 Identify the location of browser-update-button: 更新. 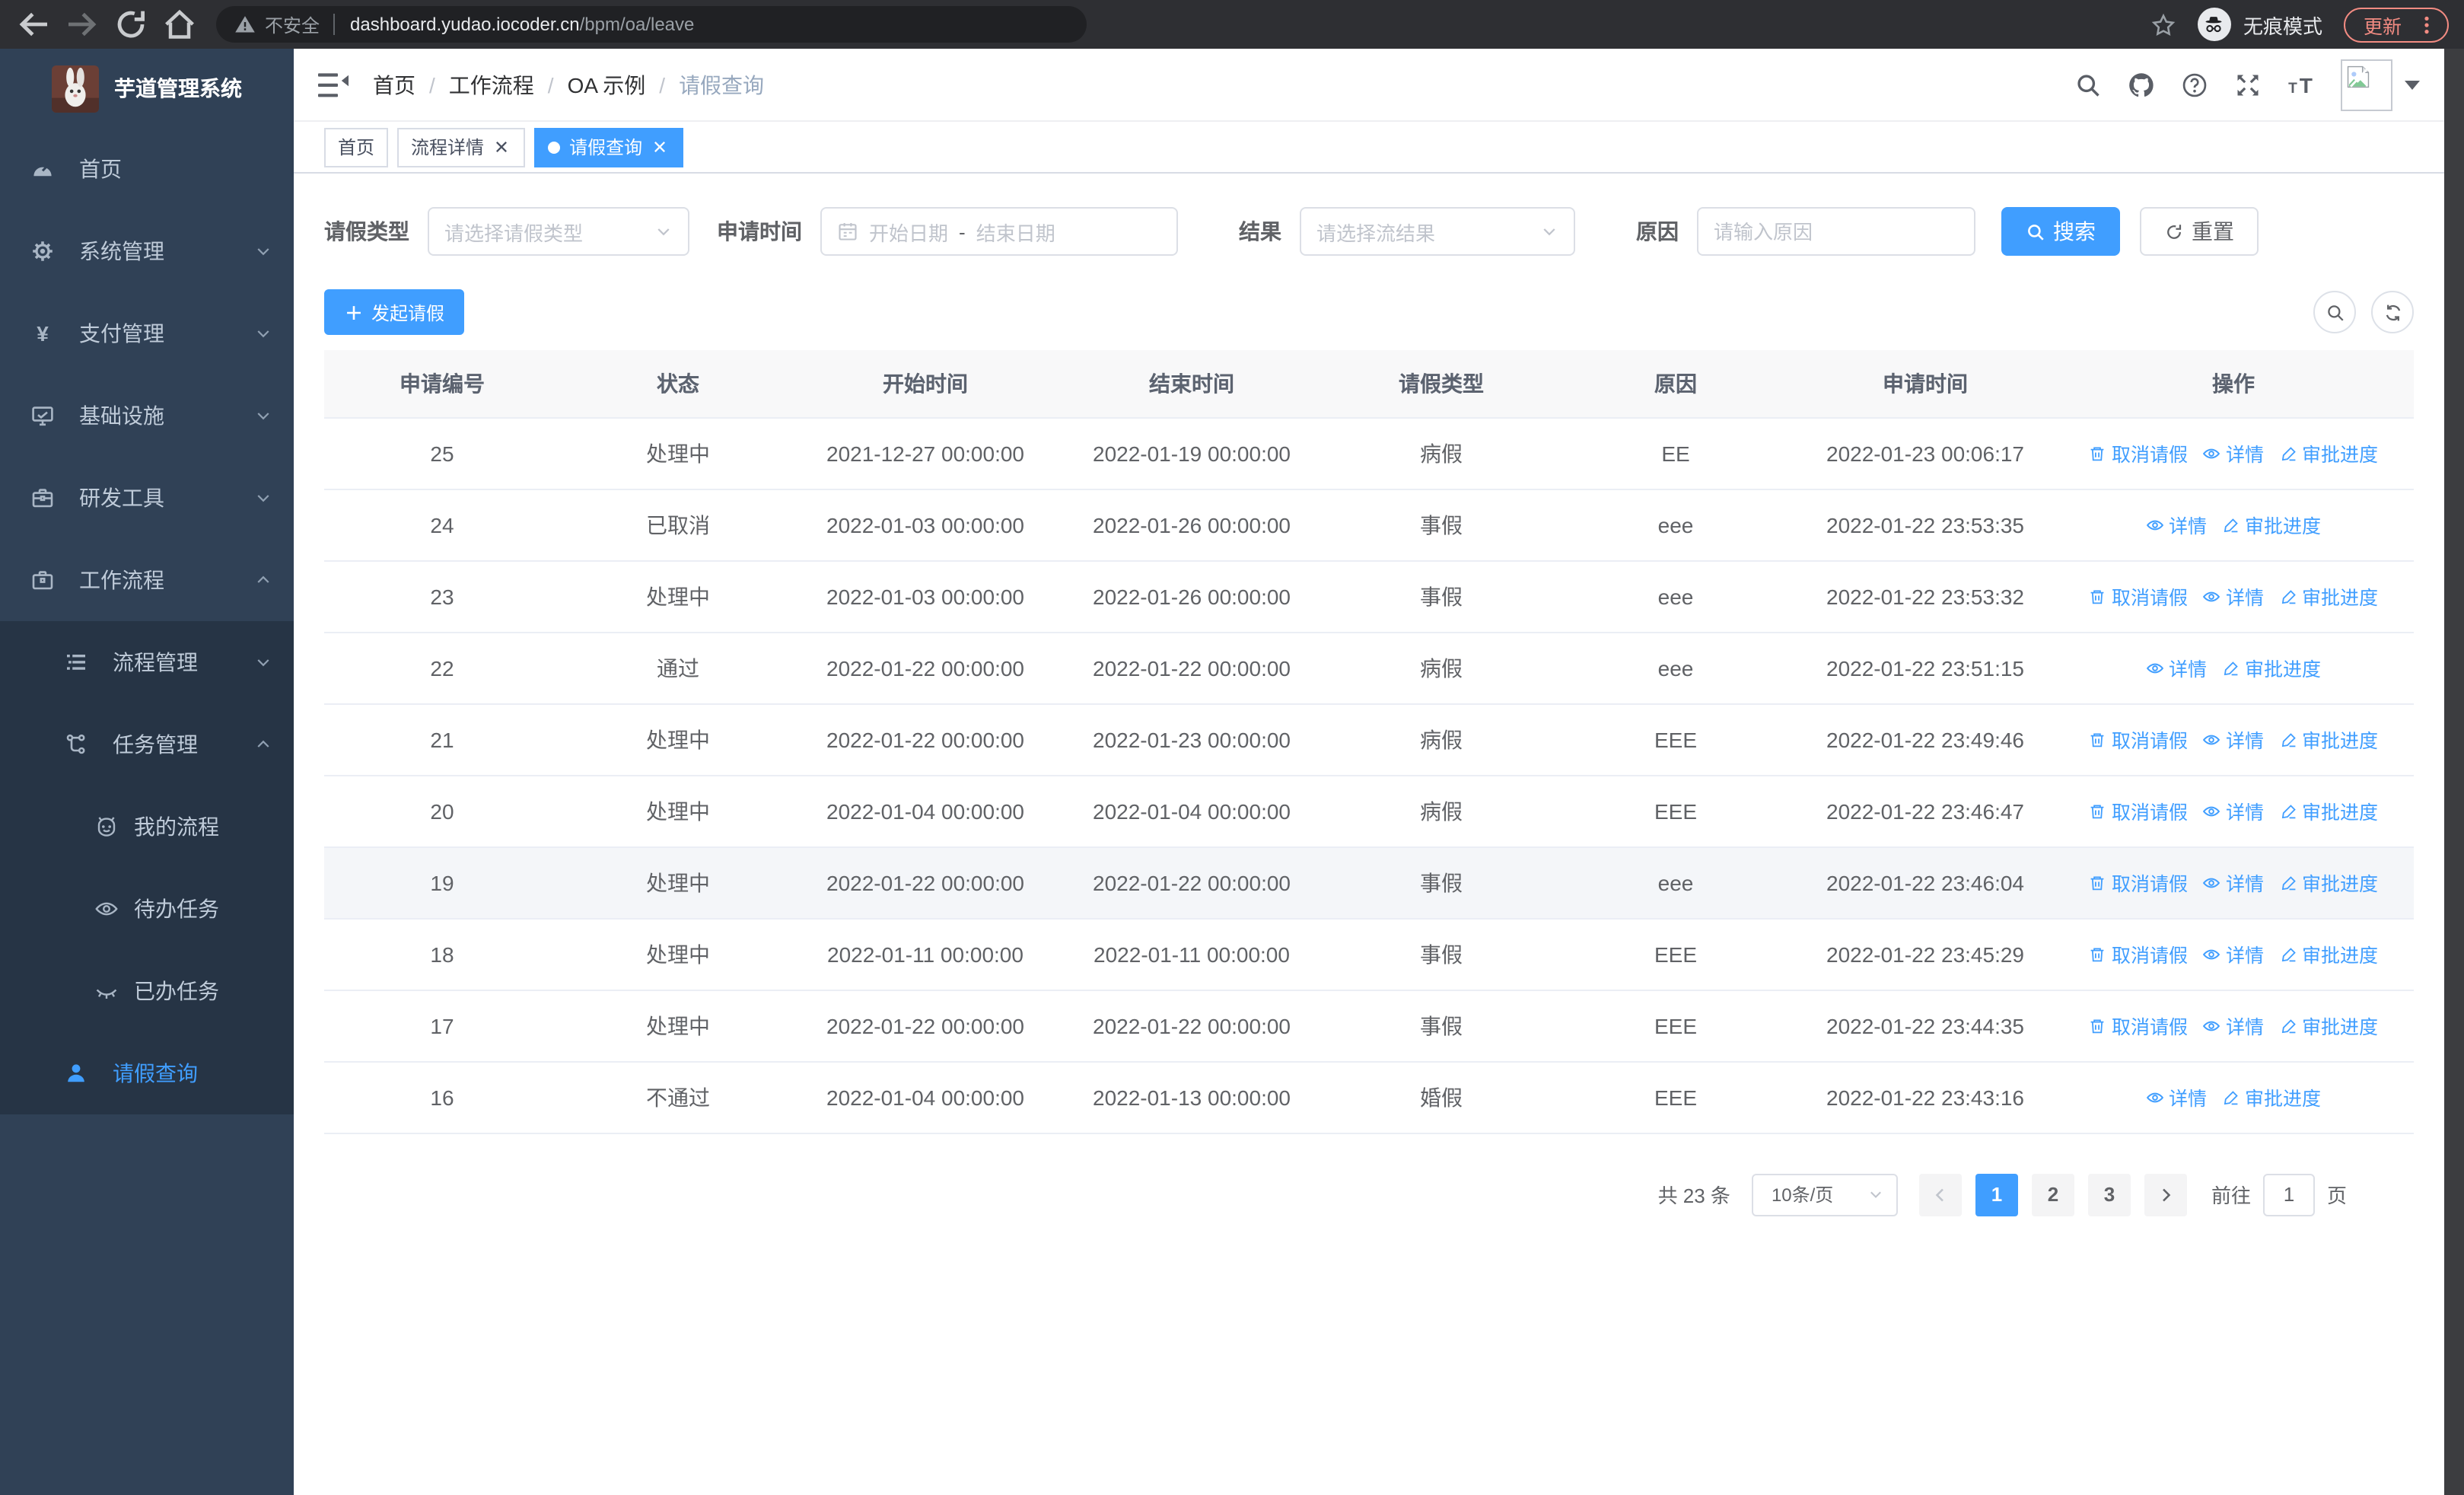
(2396, 25).